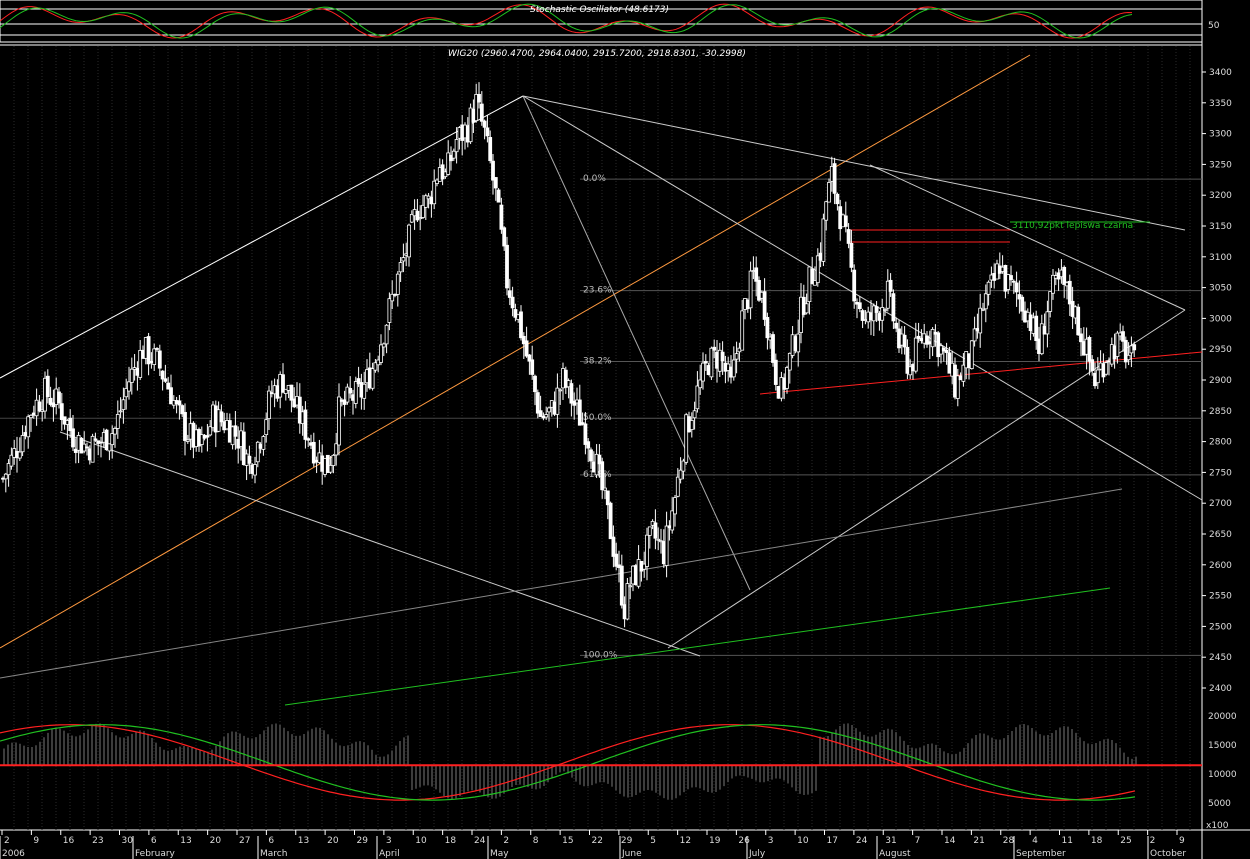 Image resolution: width=1250 pixels, height=859 pixels. Describe the element at coordinates (421, 841) in the screenshot. I see `x-tick-label: 10` at that location.